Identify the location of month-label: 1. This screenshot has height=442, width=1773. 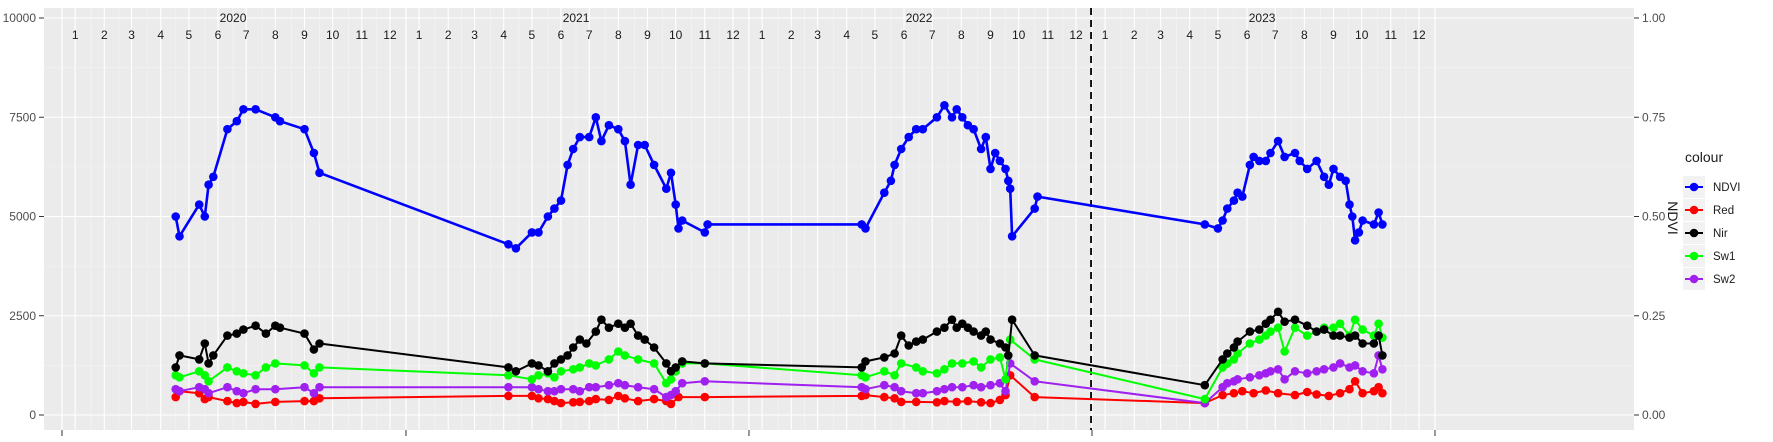
(419, 35).